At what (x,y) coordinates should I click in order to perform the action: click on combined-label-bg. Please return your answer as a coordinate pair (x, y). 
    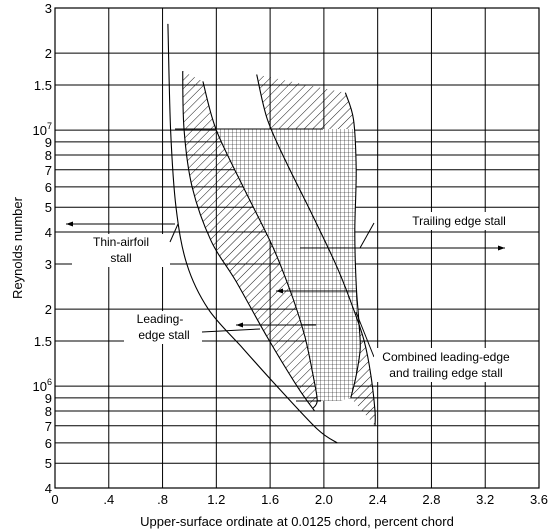
    Looking at the image, I should click on (447, 365).